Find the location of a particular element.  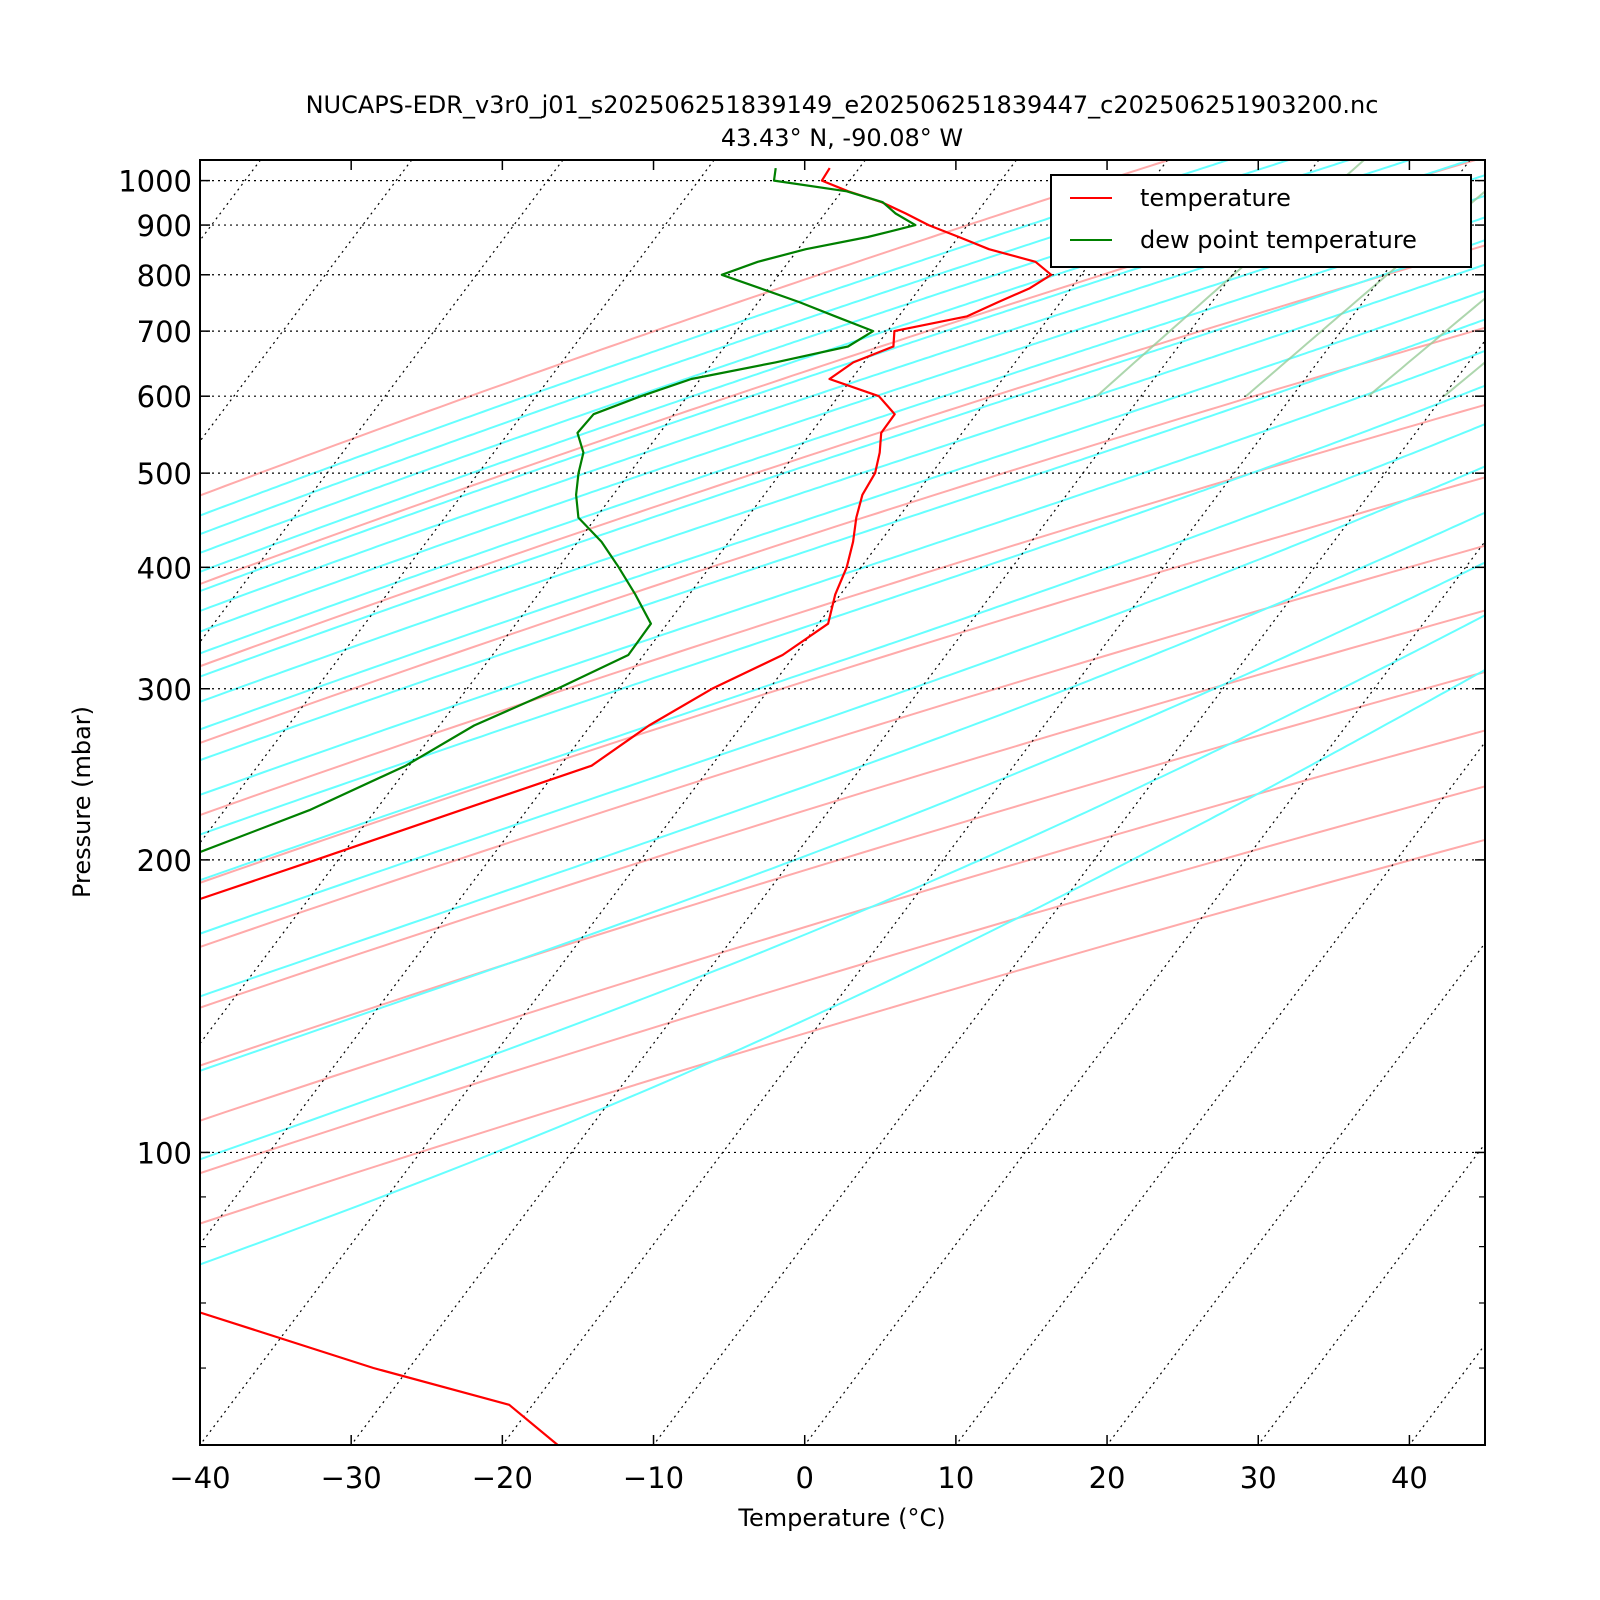

legend-label-dewpoint: dew point temperature is located at coordinates (1278, 240).